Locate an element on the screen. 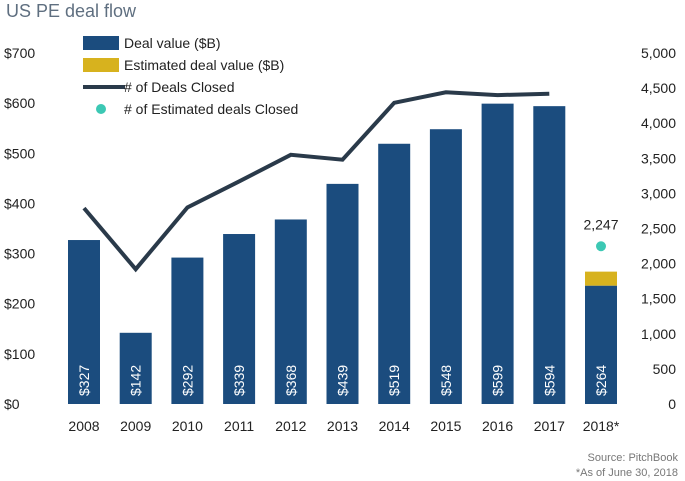 The height and width of the screenshot is (481, 685). bar-data-label: $327 is located at coordinates (84, 380).